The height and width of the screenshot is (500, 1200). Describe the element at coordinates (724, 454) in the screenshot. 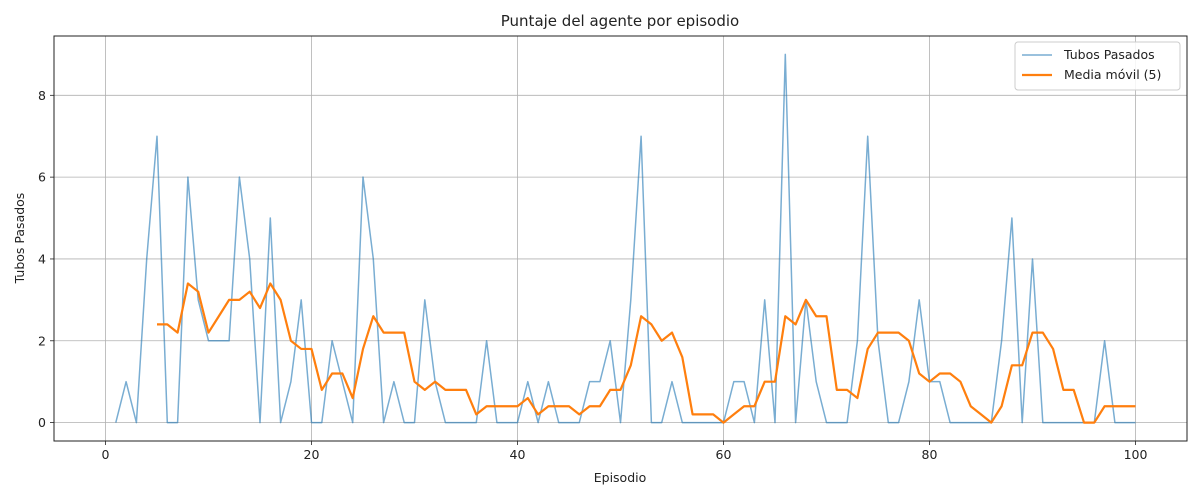

I see `x-tick-label: 60` at that location.